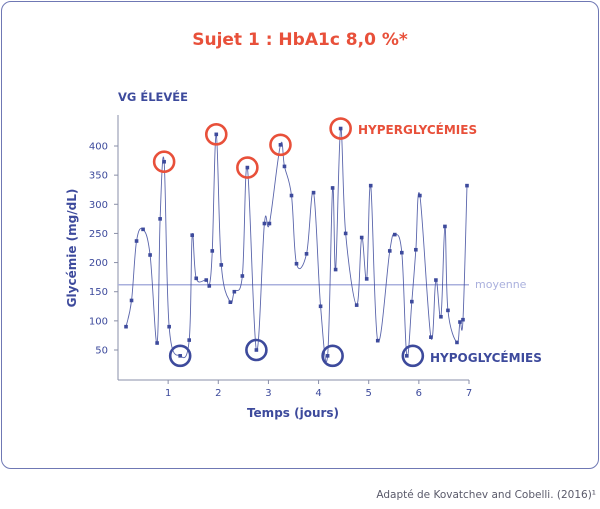  I want to click on y-tick-label: 350, so click(98, 176).